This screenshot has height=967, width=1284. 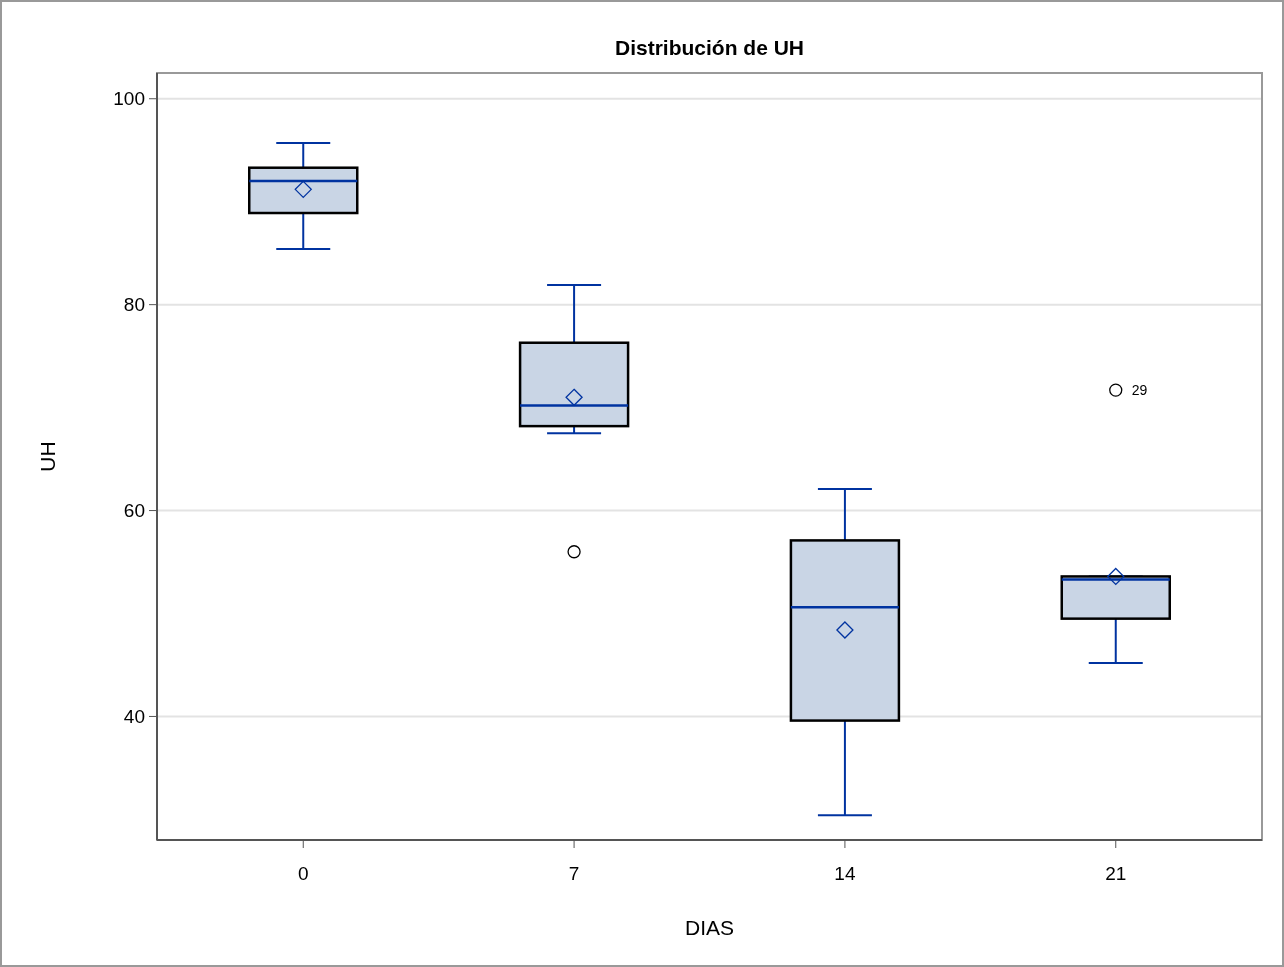 I want to click on y-axis-title: UH, so click(x=47, y=456).